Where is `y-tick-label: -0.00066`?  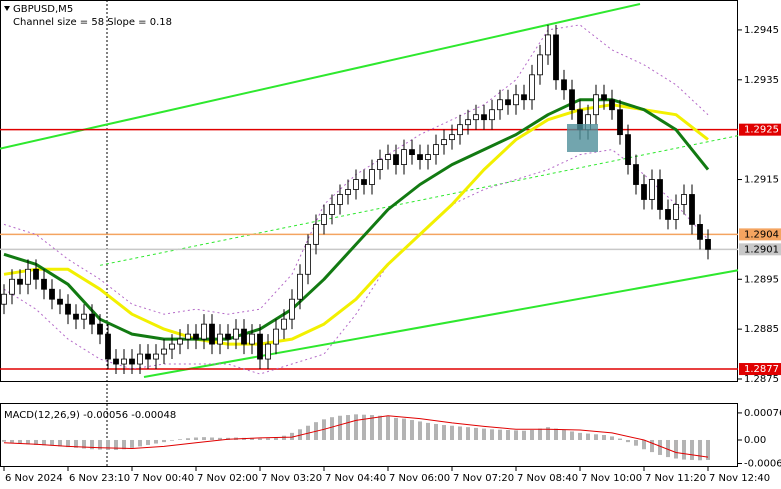
y-tick-label: -0.00066 is located at coordinates (762, 464).